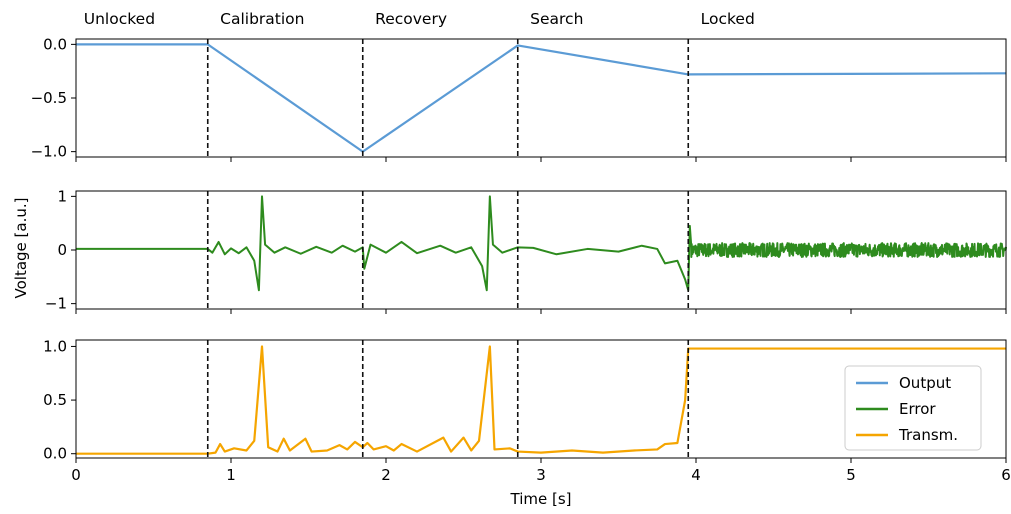  Describe the element at coordinates (696, 475) in the screenshot. I see `x-tick-label: 4` at that location.